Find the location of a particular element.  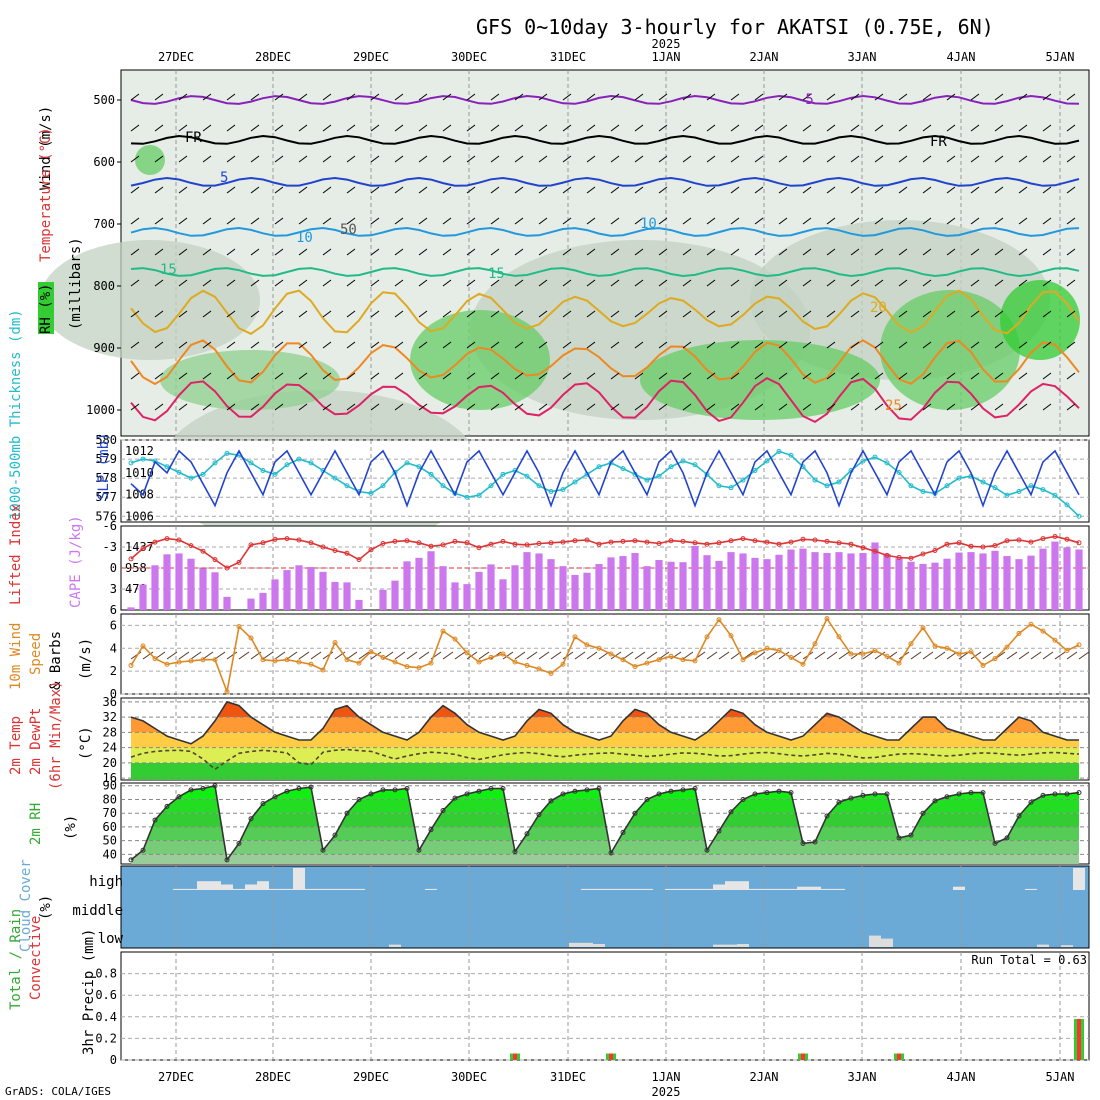

rh-tick-label: 70 is located at coordinates (110, 813).